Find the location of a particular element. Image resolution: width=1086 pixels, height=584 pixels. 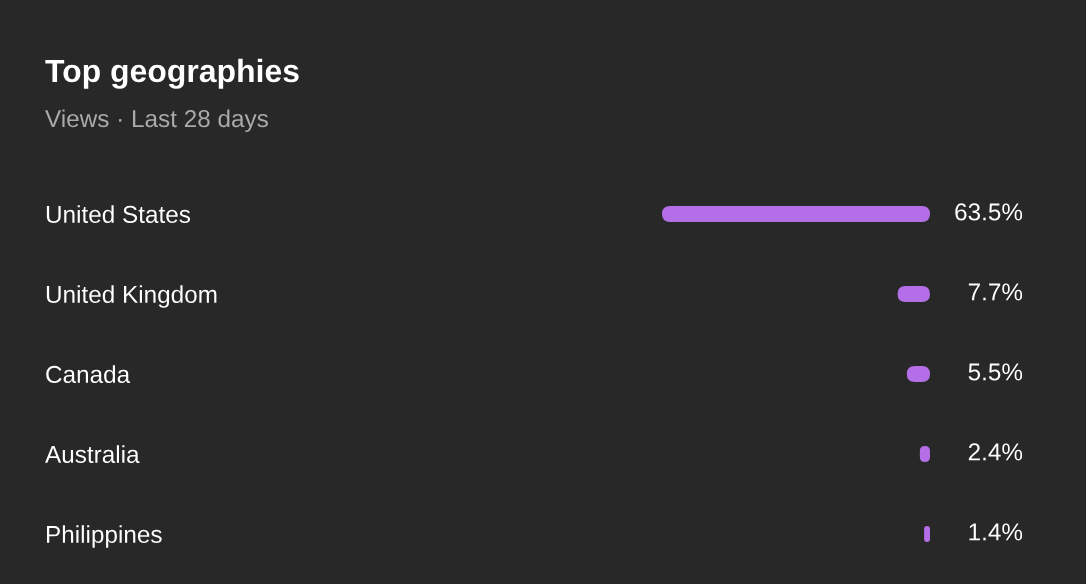

y-tick-label: United States is located at coordinates (118, 214).